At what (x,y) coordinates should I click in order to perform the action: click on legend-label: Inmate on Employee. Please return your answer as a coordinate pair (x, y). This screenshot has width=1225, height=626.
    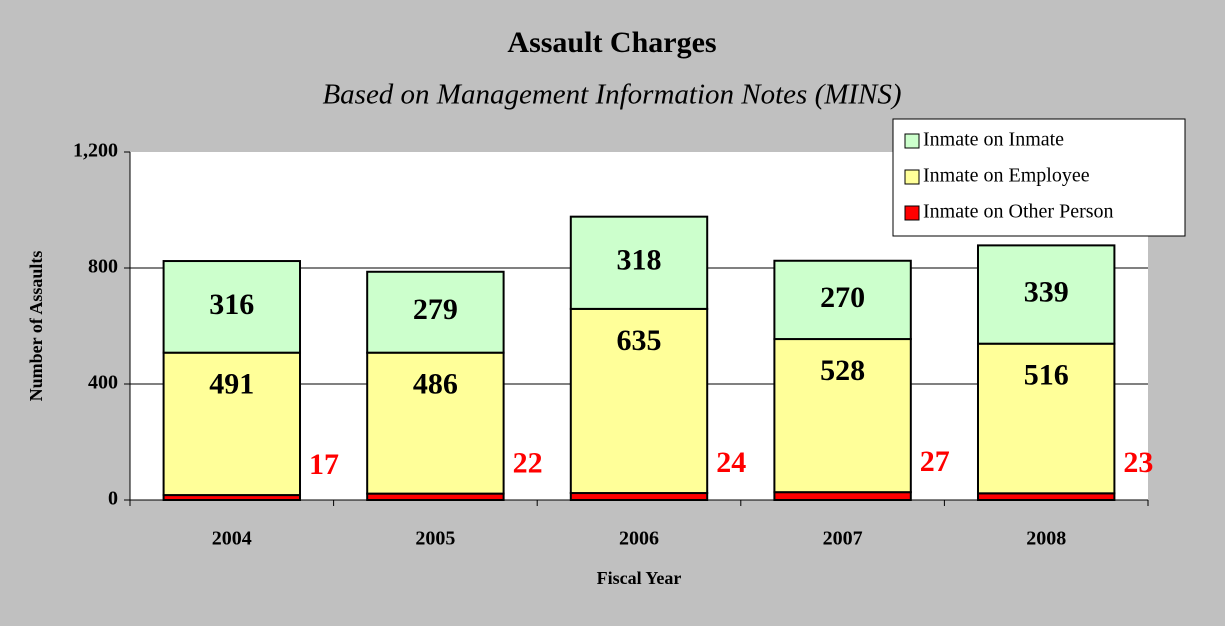
    Looking at the image, I should click on (1006, 176).